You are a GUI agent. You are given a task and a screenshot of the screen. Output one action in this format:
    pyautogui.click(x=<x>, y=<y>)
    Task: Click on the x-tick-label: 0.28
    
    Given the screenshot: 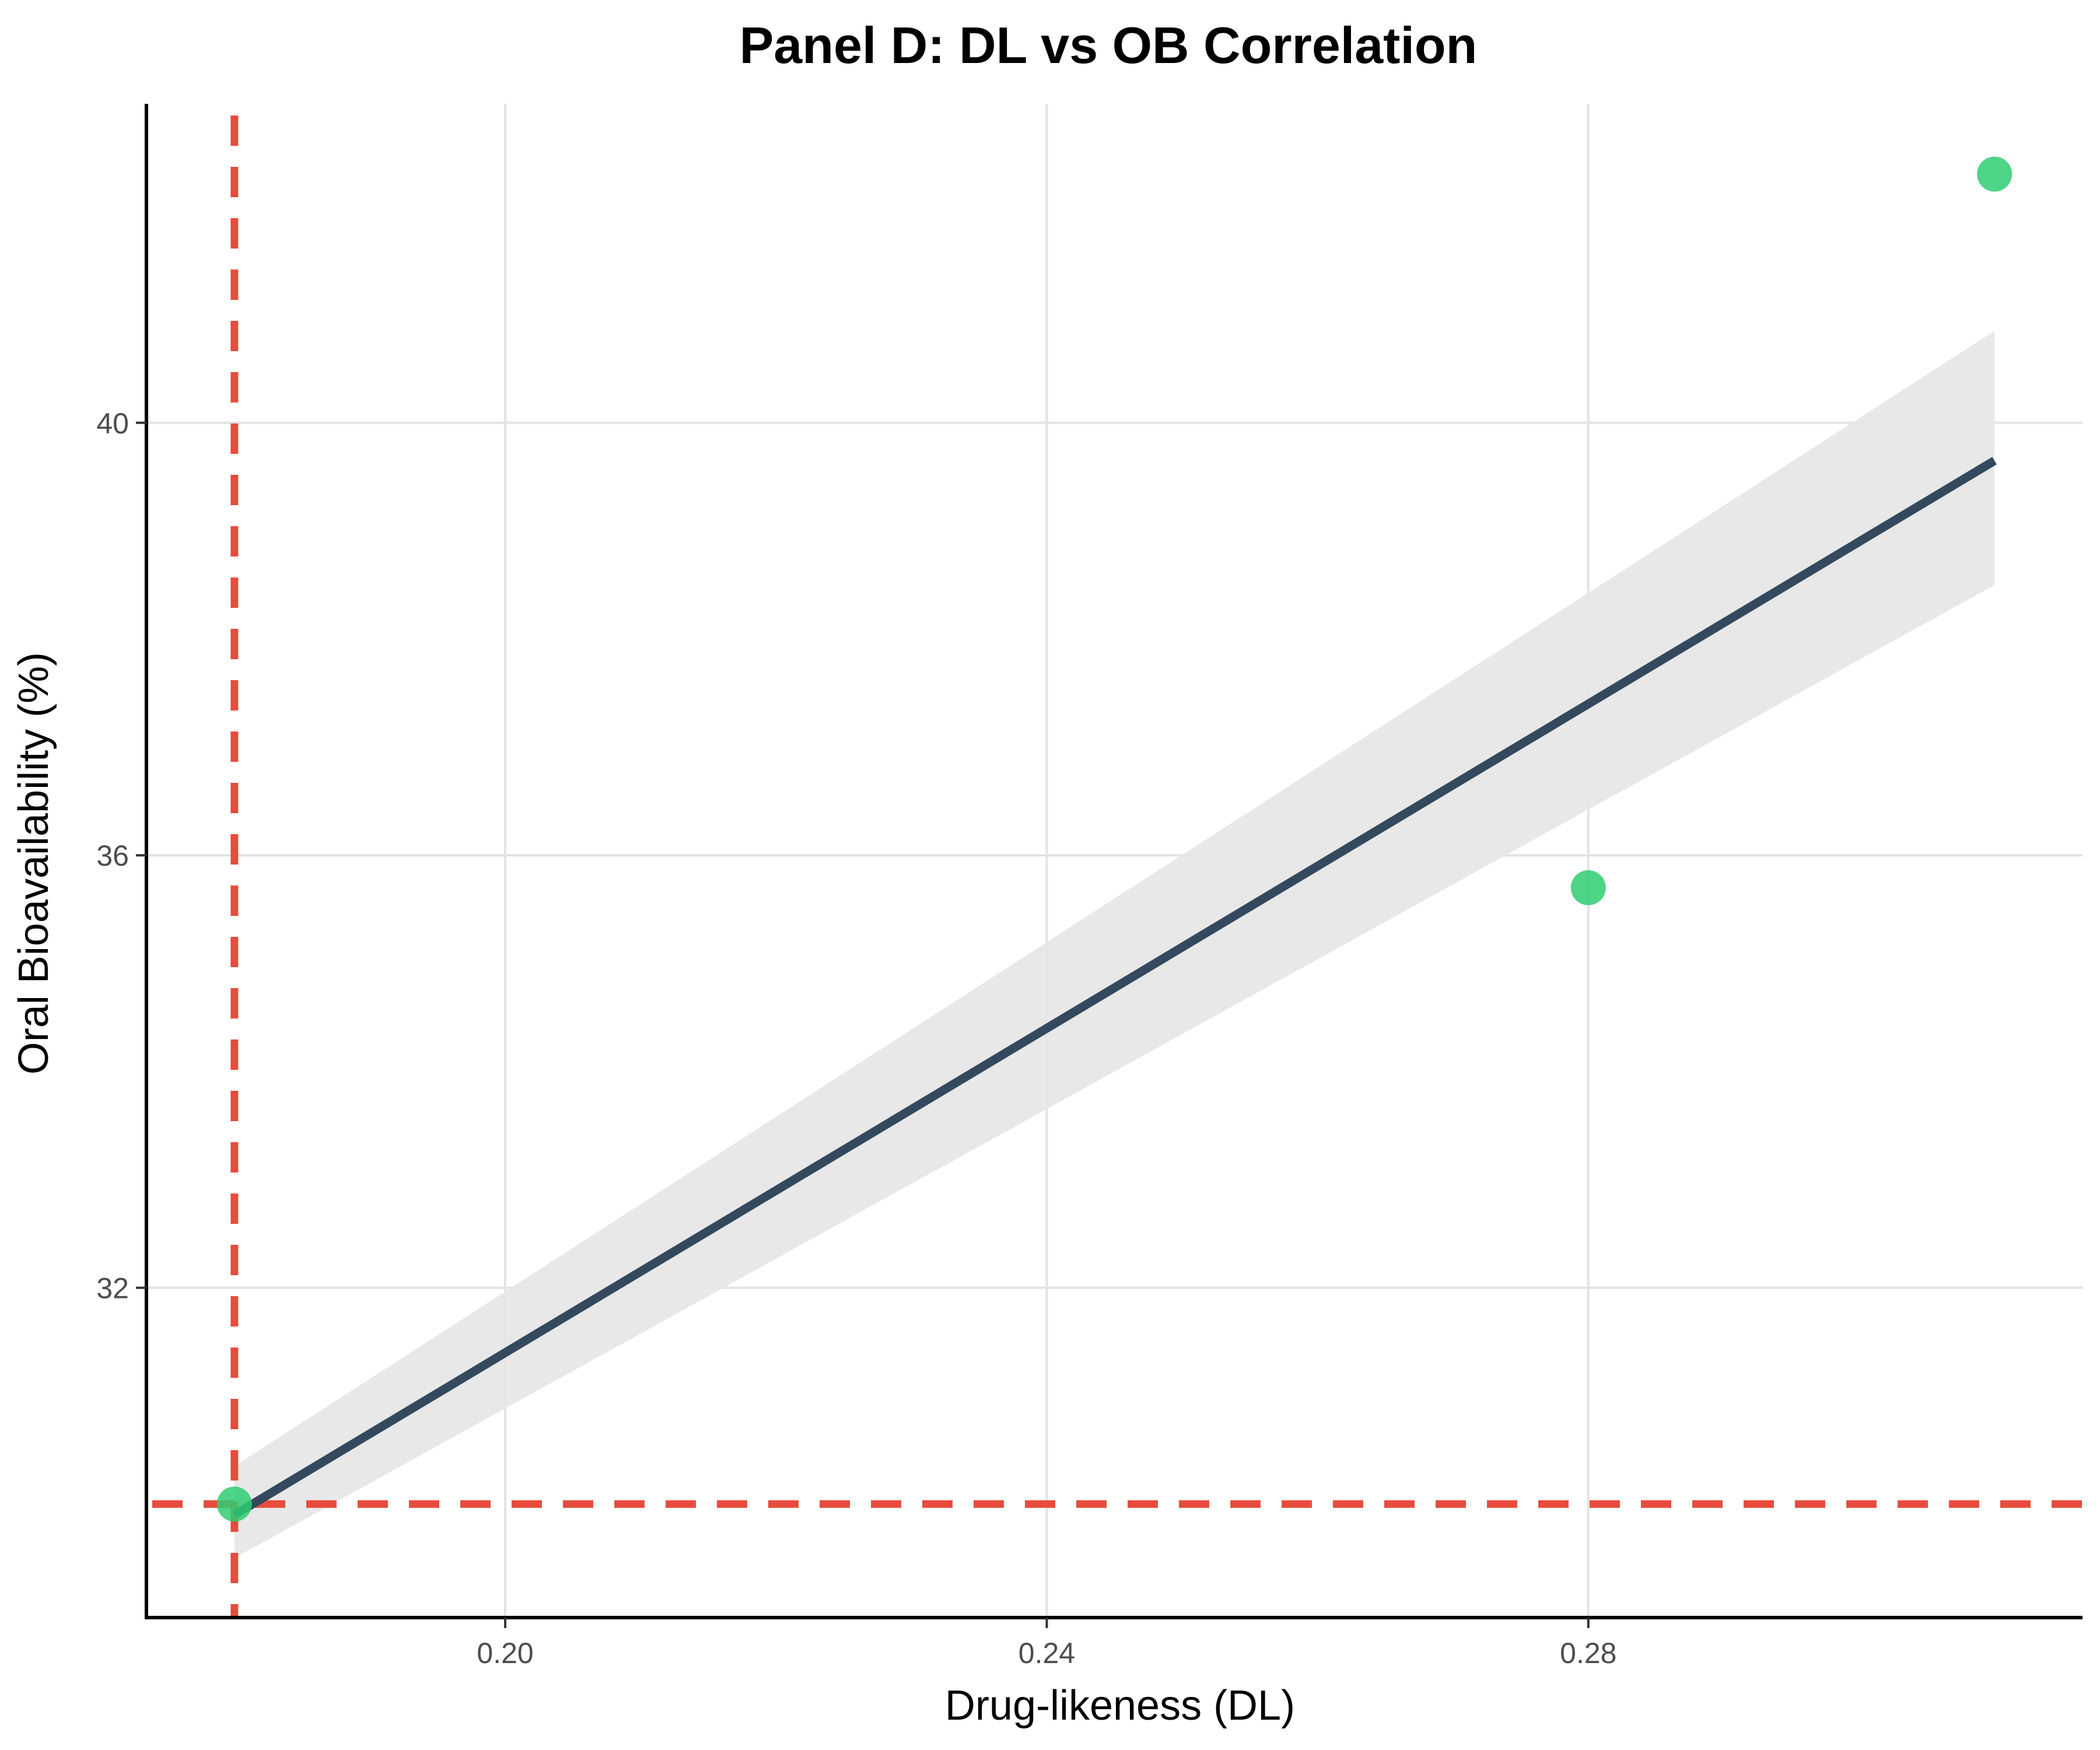 What is the action you would take?
    pyautogui.click(x=1588, y=1653)
    